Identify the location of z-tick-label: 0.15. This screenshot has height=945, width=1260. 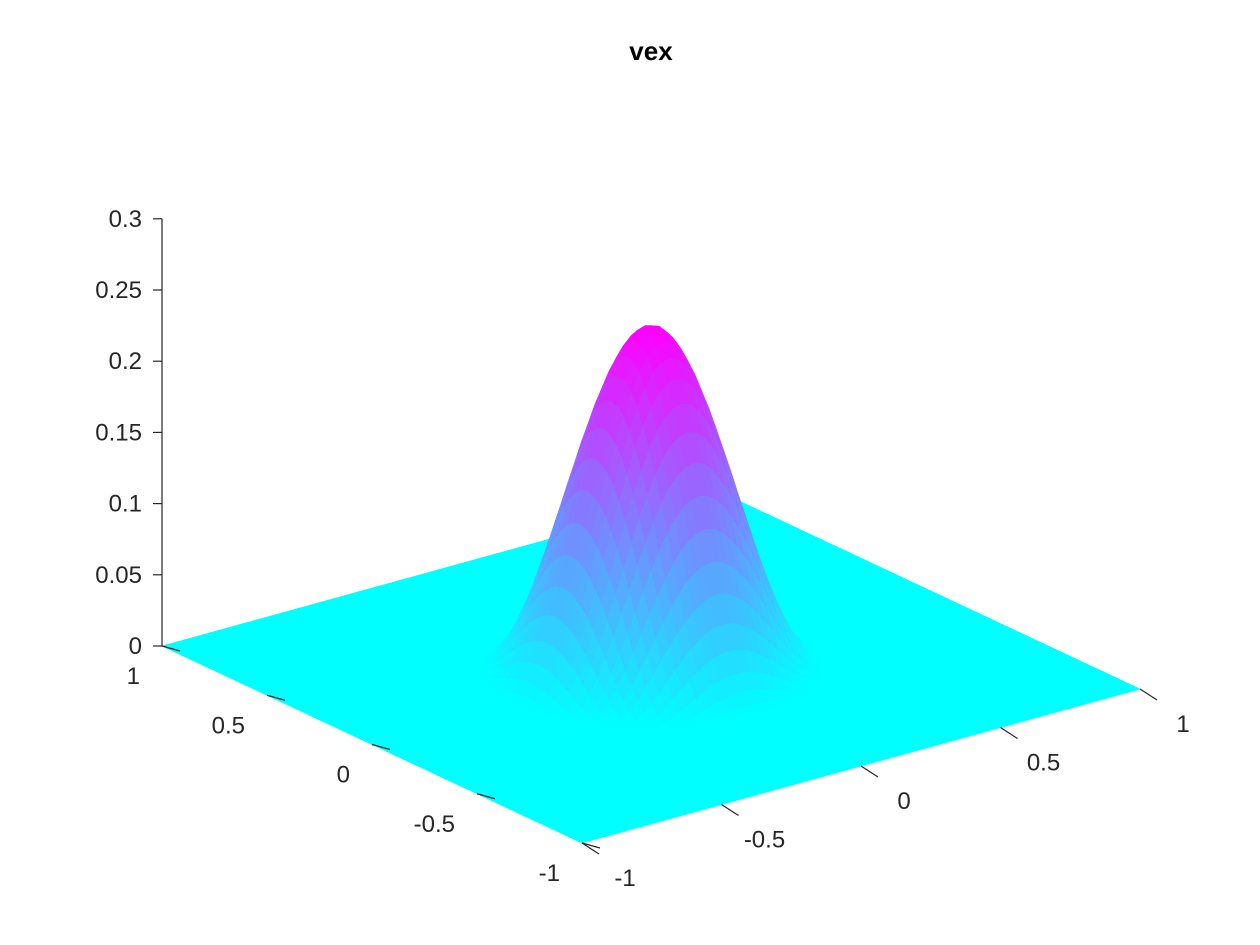
(118, 432).